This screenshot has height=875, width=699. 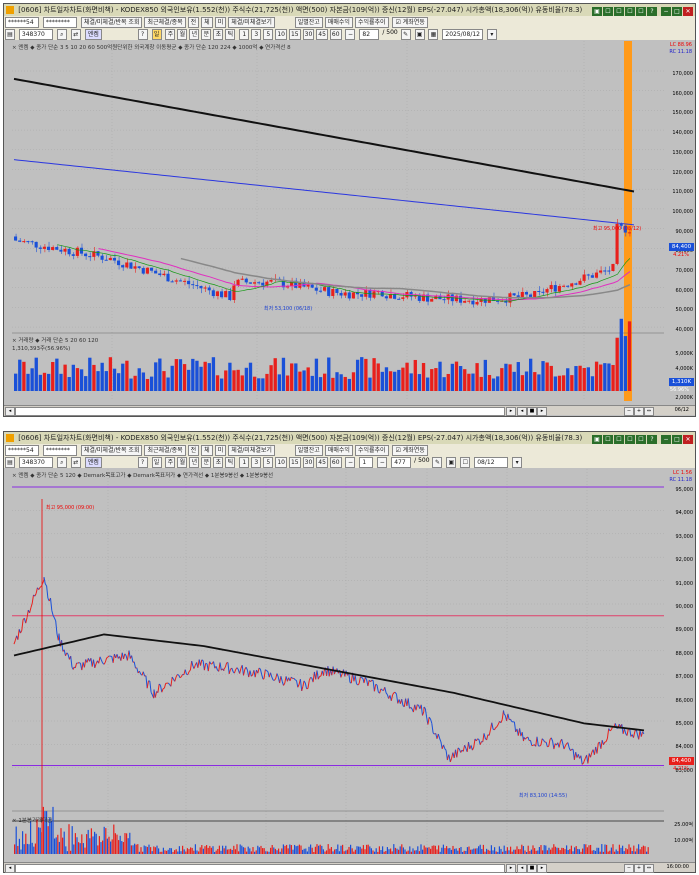 I want to click on order-button-2: 전, so click(x=193, y=22).